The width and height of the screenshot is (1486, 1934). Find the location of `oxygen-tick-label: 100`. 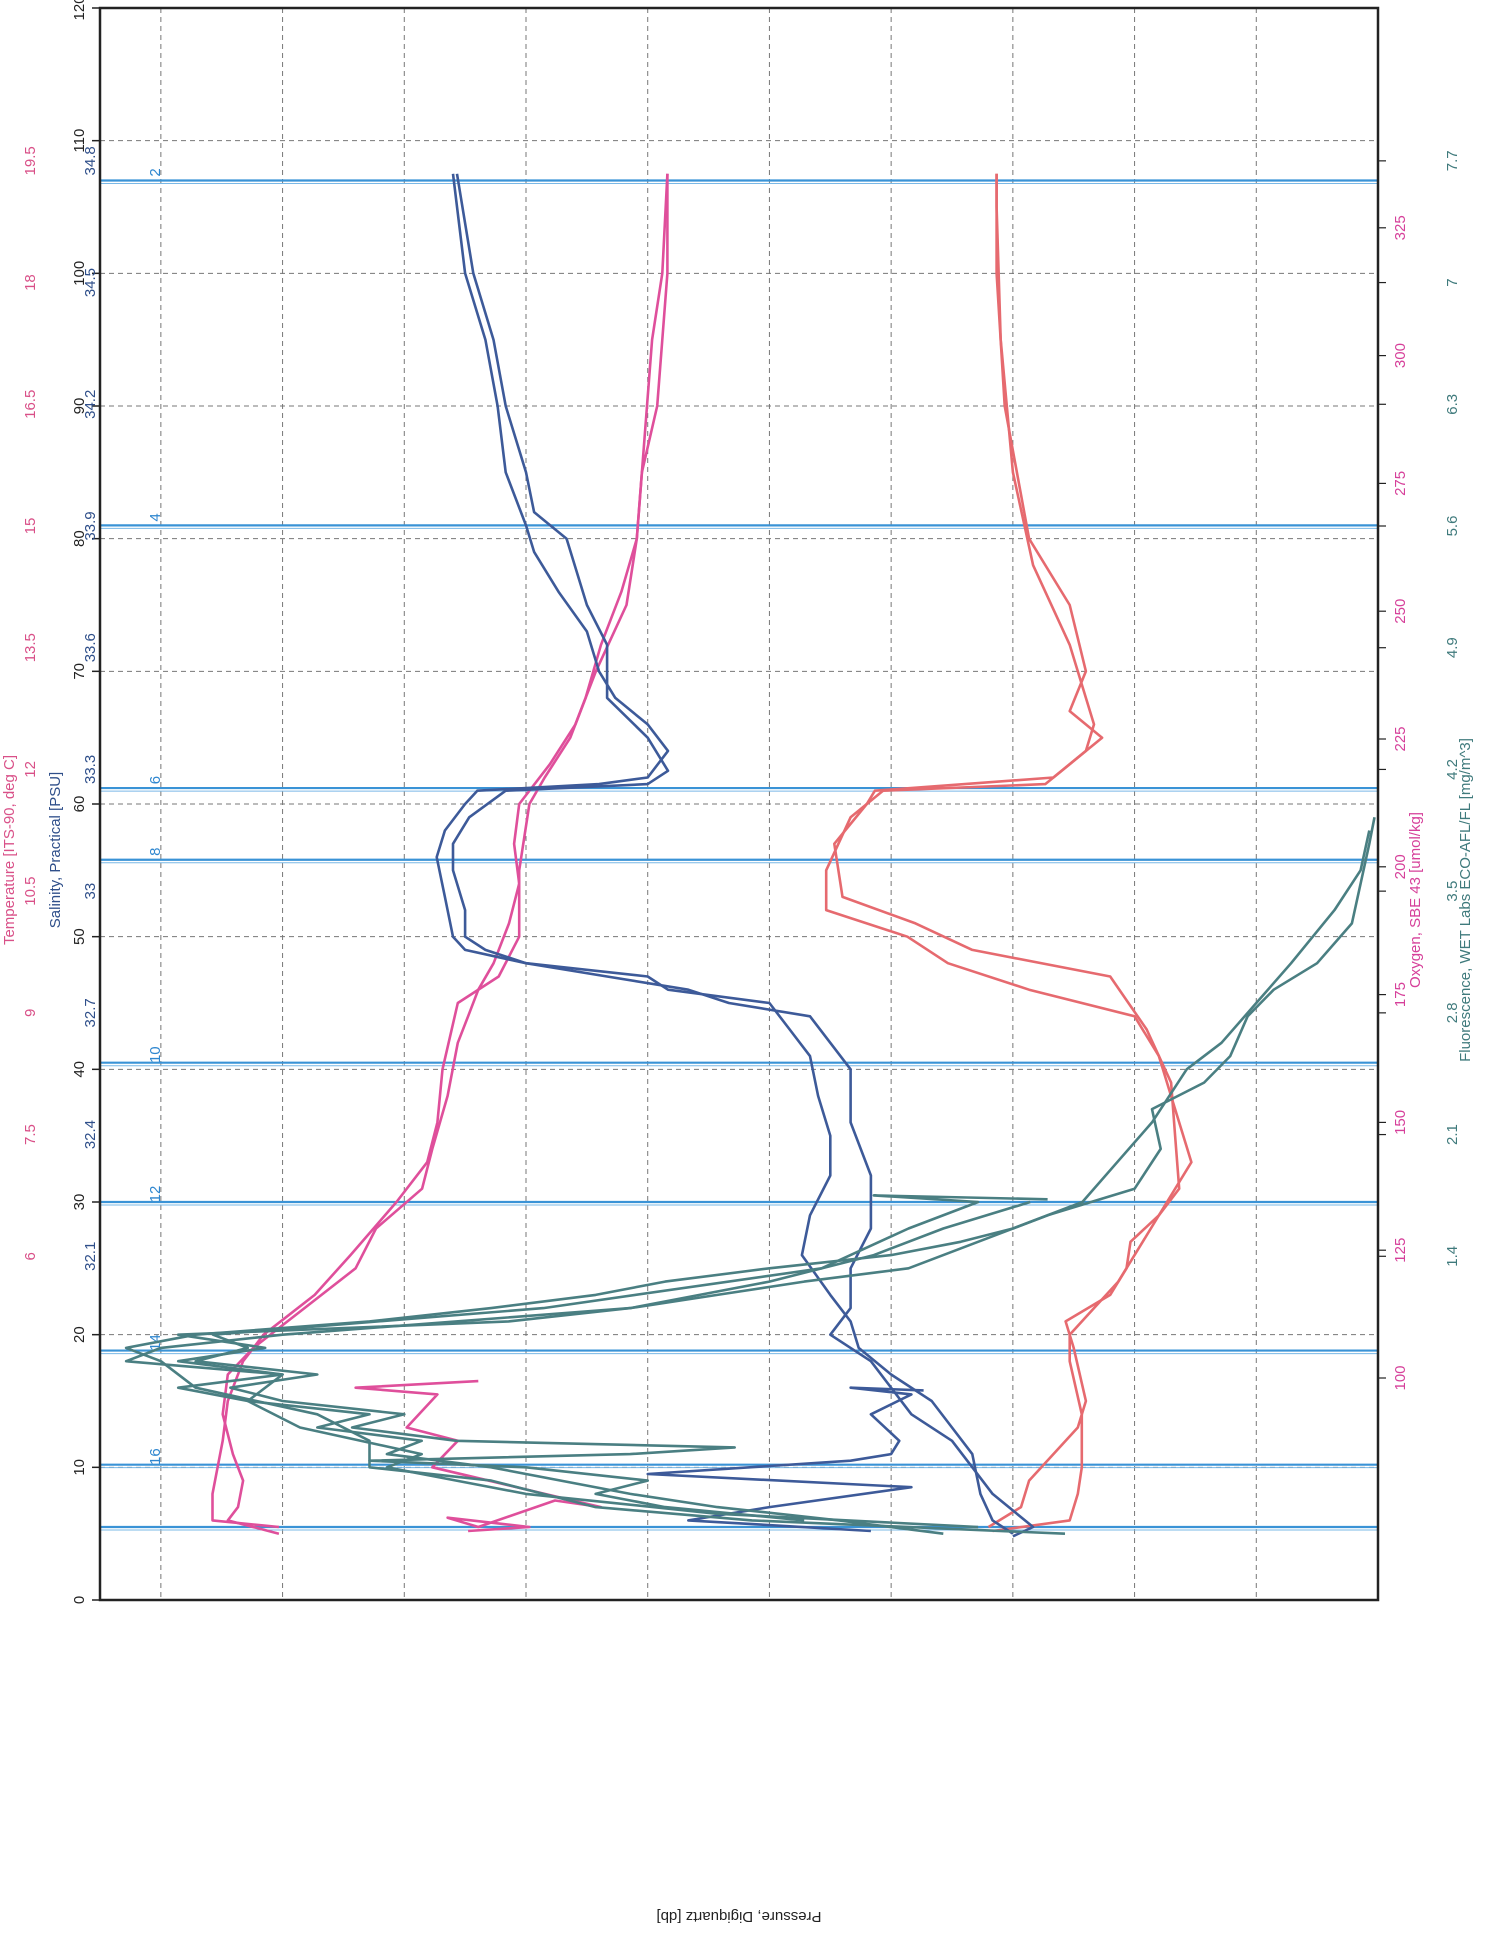

oxygen-tick-label: 100 is located at coordinates (1400, 1377).